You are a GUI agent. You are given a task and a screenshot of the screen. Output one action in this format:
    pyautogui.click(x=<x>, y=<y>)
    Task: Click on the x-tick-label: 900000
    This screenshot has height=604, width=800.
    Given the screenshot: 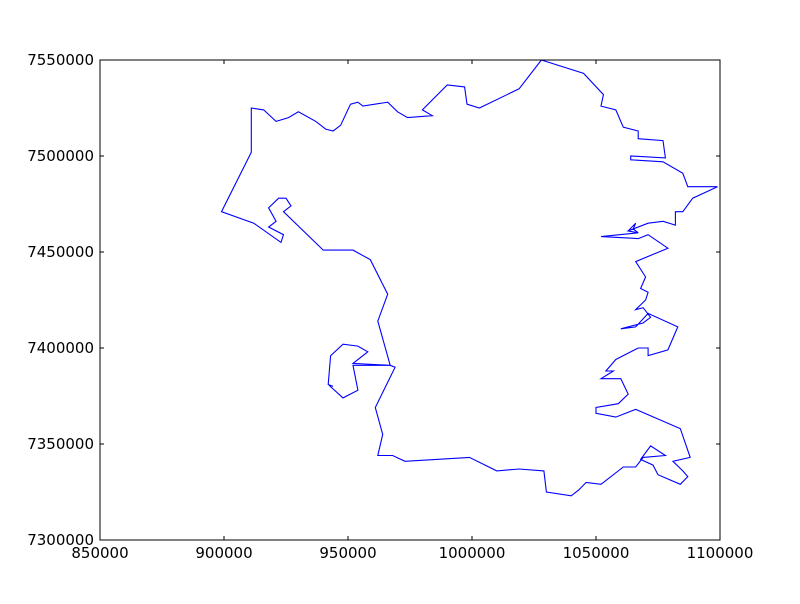 What is the action you would take?
    pyautogui.click(x=223, y=553)
    